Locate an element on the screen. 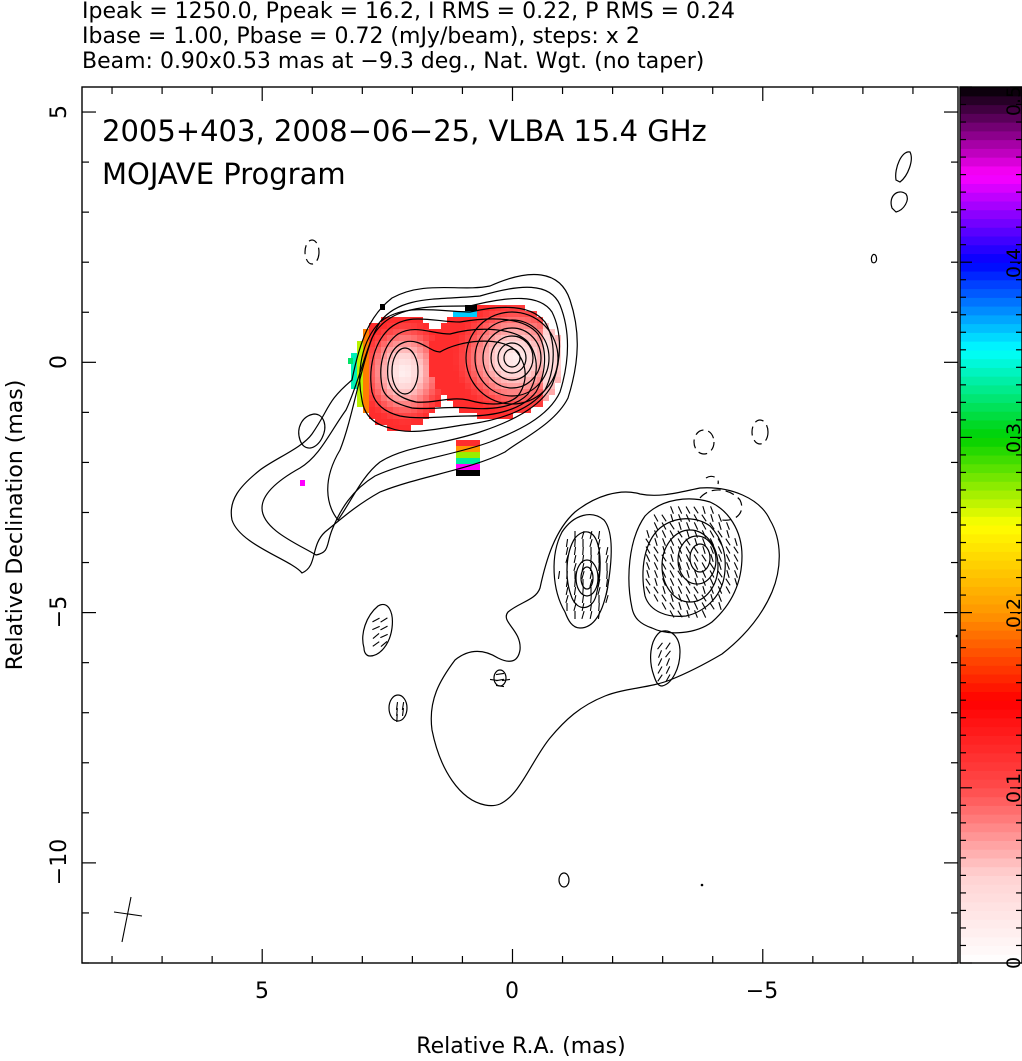 This screenshot has width=1022, height=1061. y-tick-label: −10 is located at coordinates (59, 862).